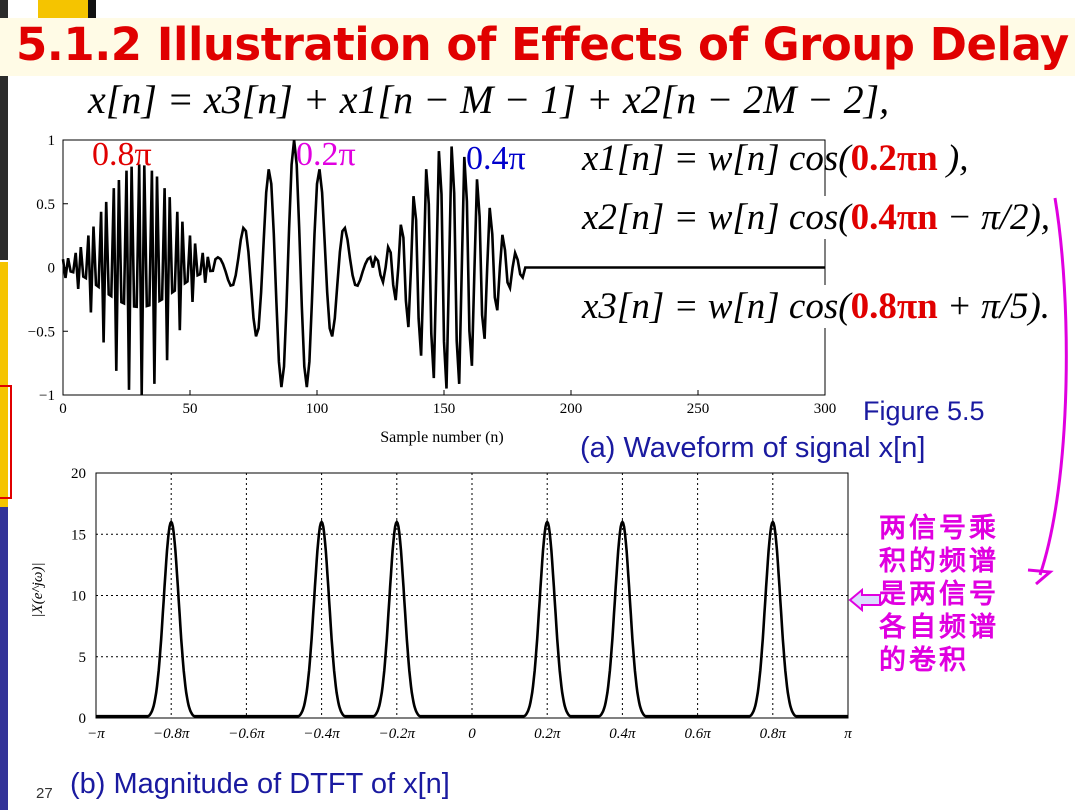  What do you see at coordinates (246, 734) in the screenshot?
I see `dtft-x-tick-label: −0.6π` at bounding box center [246, 734].